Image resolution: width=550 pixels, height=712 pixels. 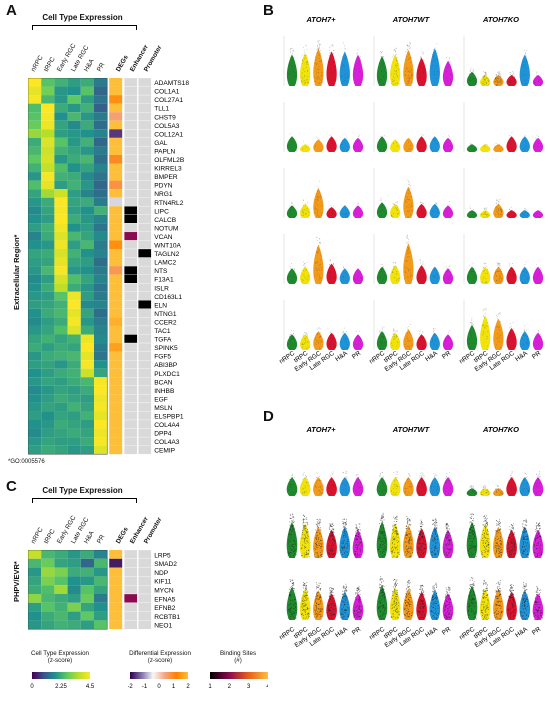 I want to click on x-tick-b: PR, so click(x=357, y=355).